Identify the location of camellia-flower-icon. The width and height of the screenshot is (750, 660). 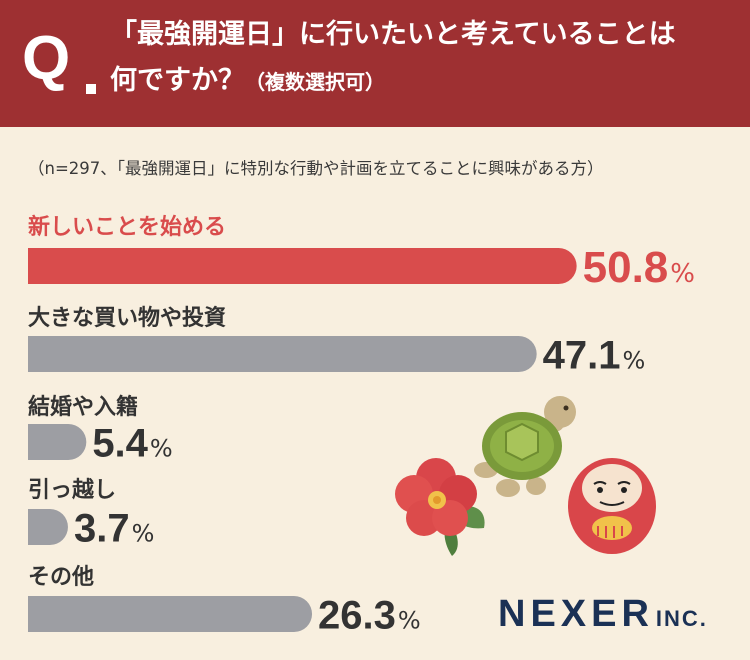
(440, 507).